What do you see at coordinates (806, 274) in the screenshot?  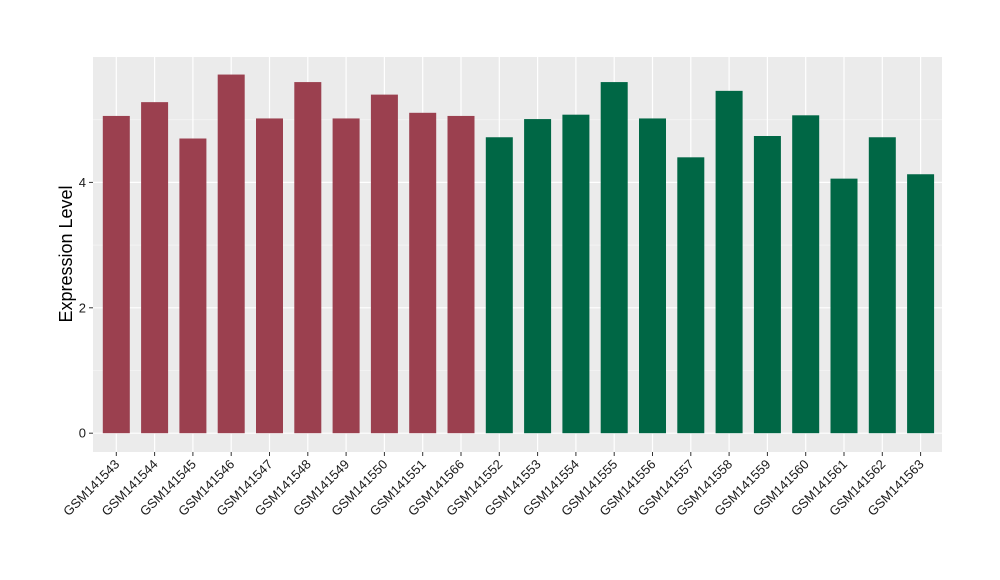 I see `bar-GSM141560` at bounding box center [806, 274].